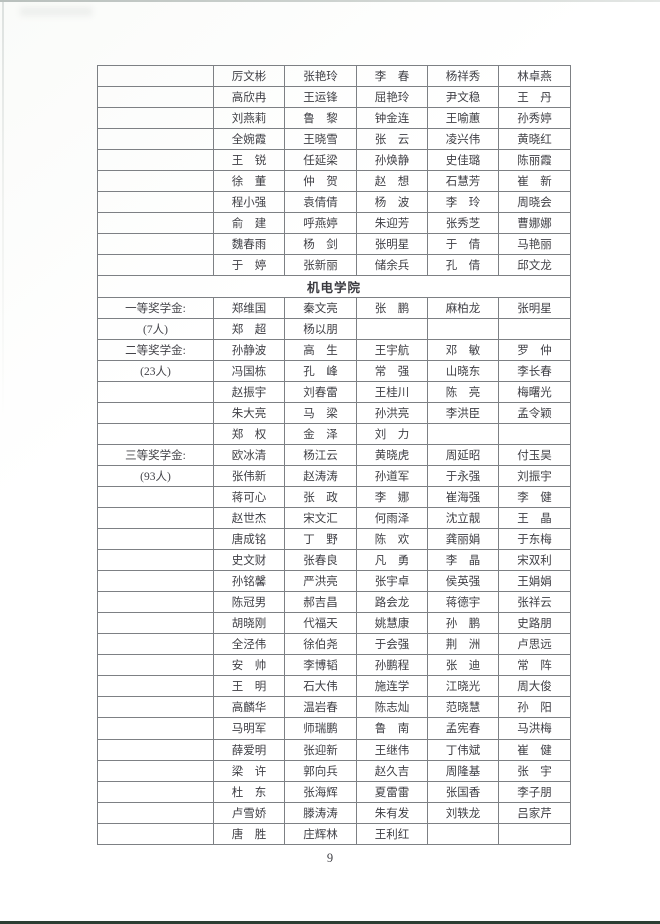 This screenshot has height=924, width=660. Describe the element at coordinates (334, 202) in the screenshot. I see `table-row: 程小强 袁倩倩杨 波李 玲周晓会` at that location.